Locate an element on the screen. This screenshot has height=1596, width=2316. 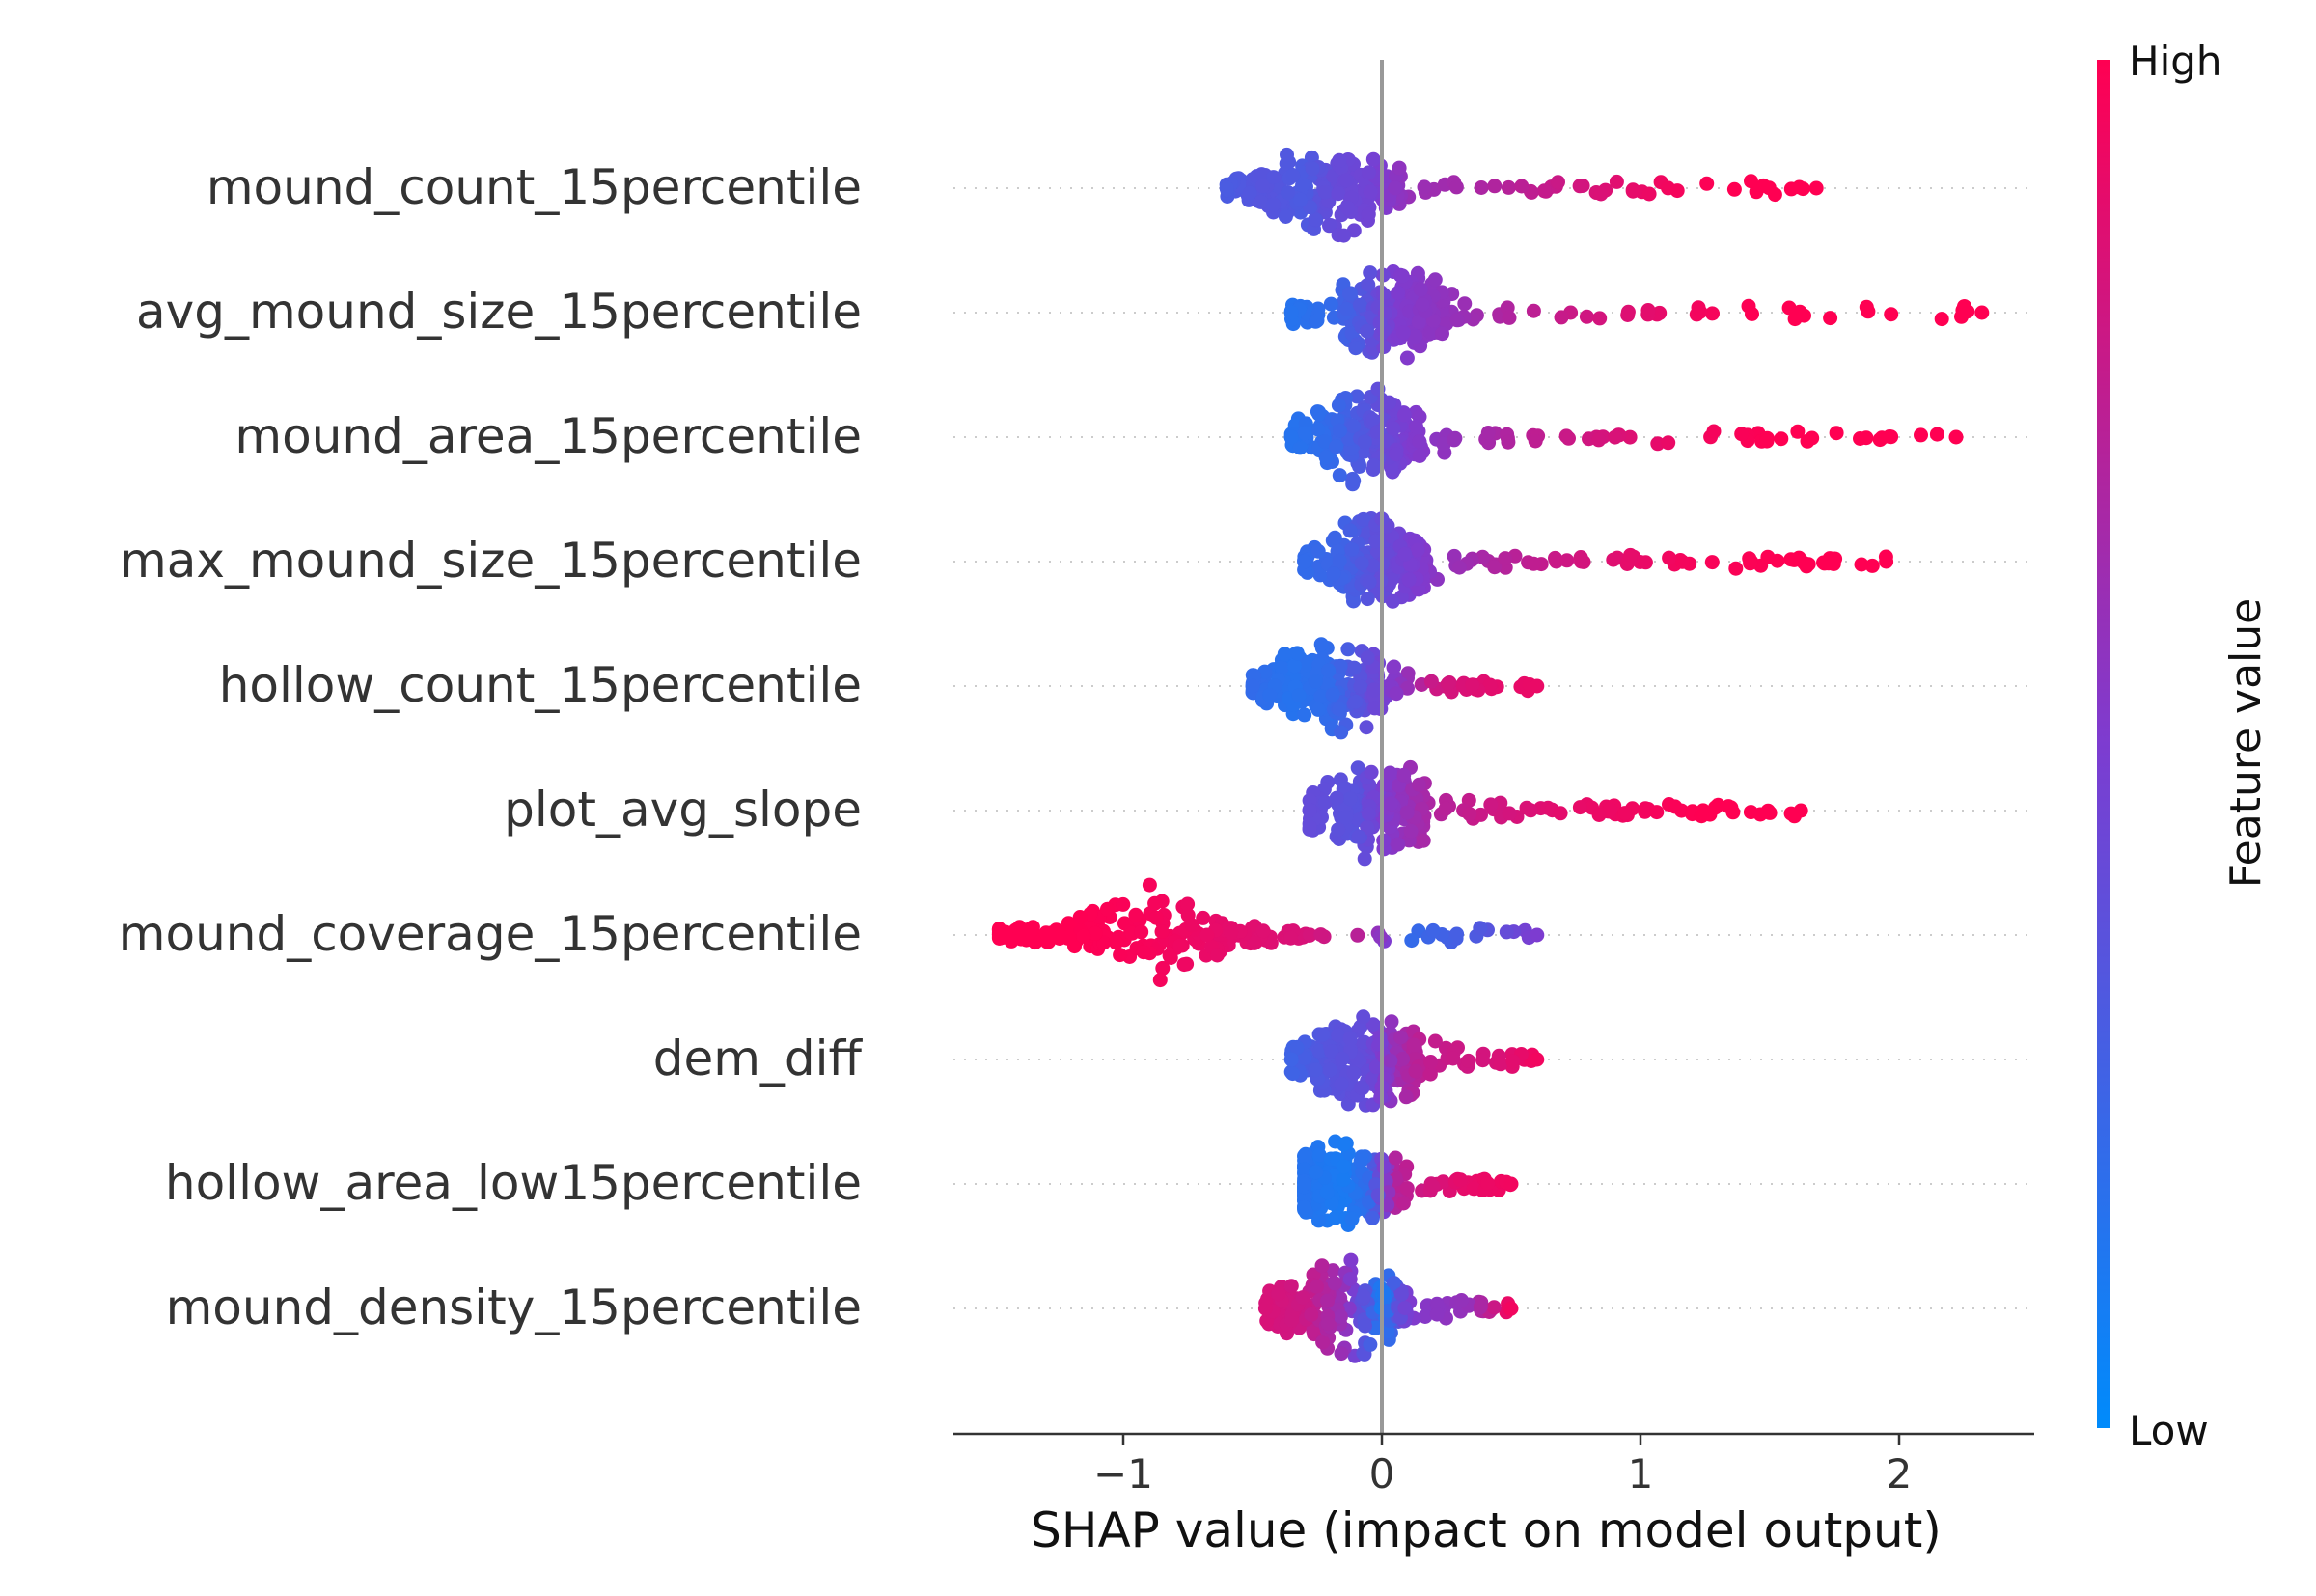
feature-label: max_mound_size_15percentile is located at coordinates (491, 561).